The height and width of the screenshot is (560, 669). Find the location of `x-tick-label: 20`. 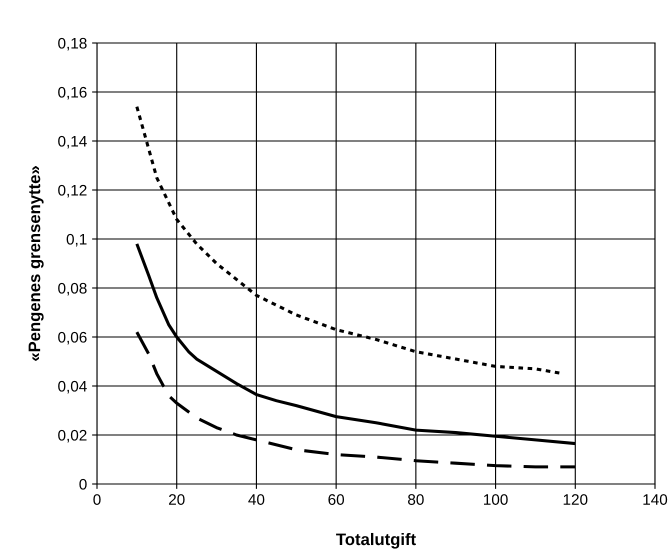

x-tick-label: 20 is located at coordinates (176, 499).